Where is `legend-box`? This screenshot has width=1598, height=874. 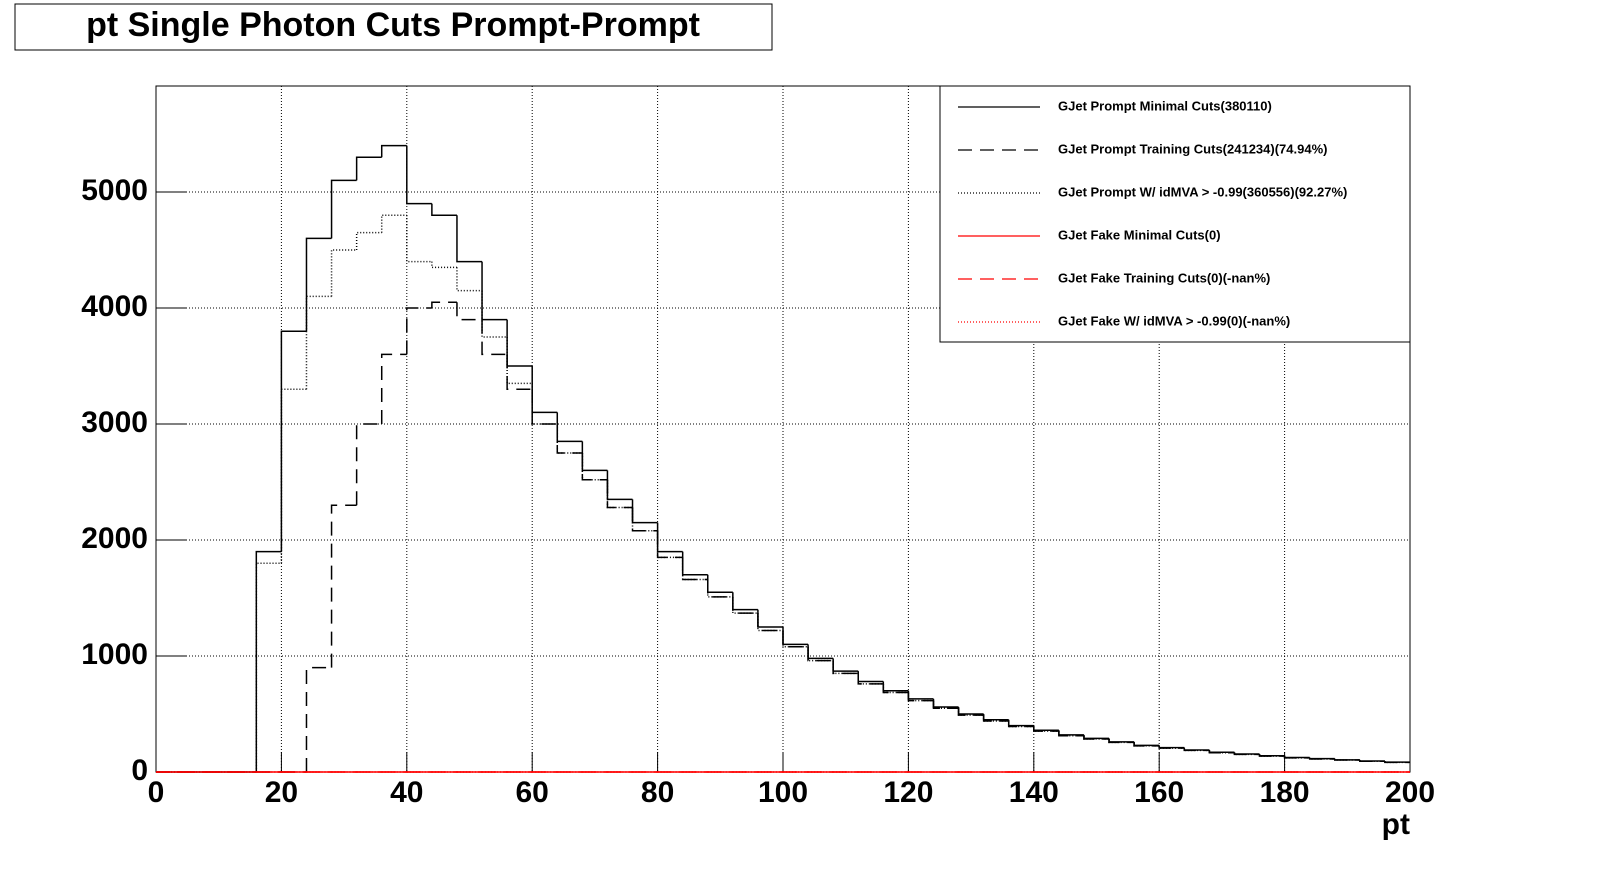 legend-box is located at coordinates (1175, 214).